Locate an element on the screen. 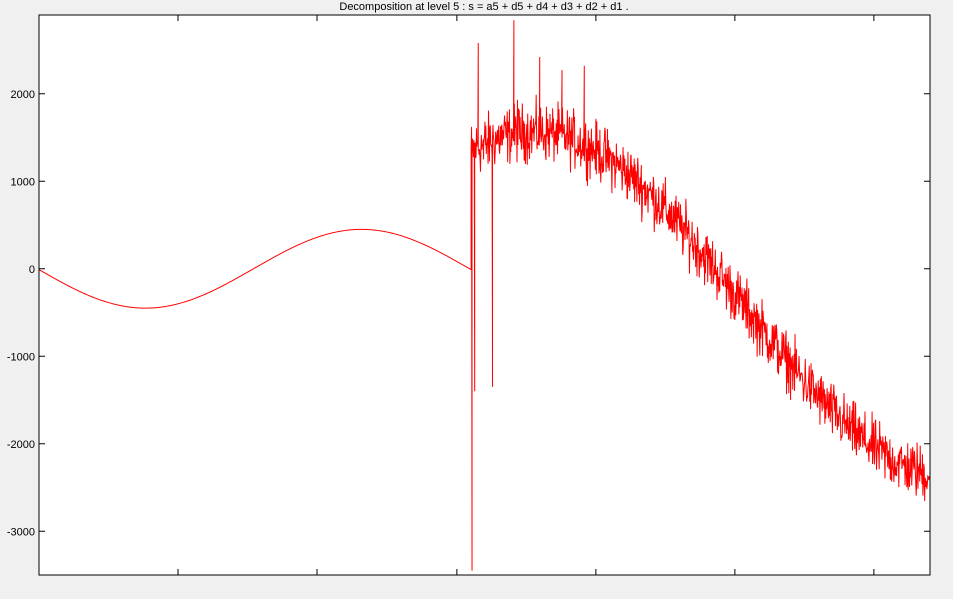 The width and height of the screenshot is (953, 599). y-tick-label: 2000 is located at coordinates (23, 95).